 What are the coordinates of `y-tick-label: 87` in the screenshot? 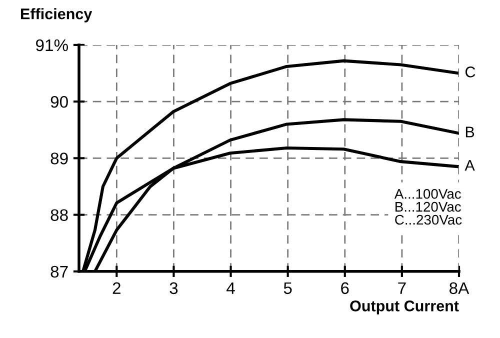 It's located at (59, 272).